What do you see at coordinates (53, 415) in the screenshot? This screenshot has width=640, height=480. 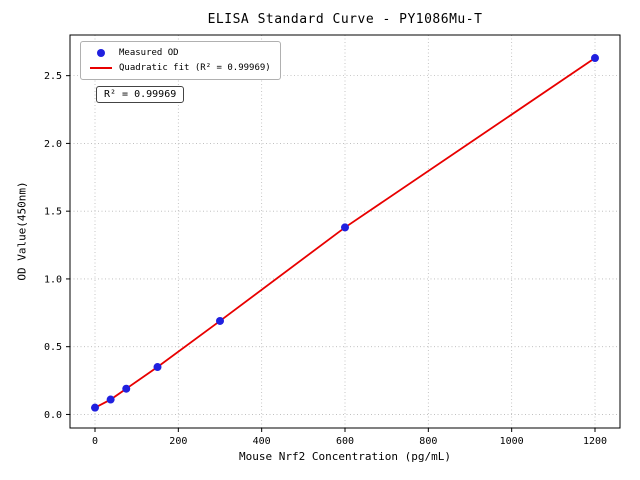 I see `y-tick-label: 0.0` at bounding box center [53, 415].